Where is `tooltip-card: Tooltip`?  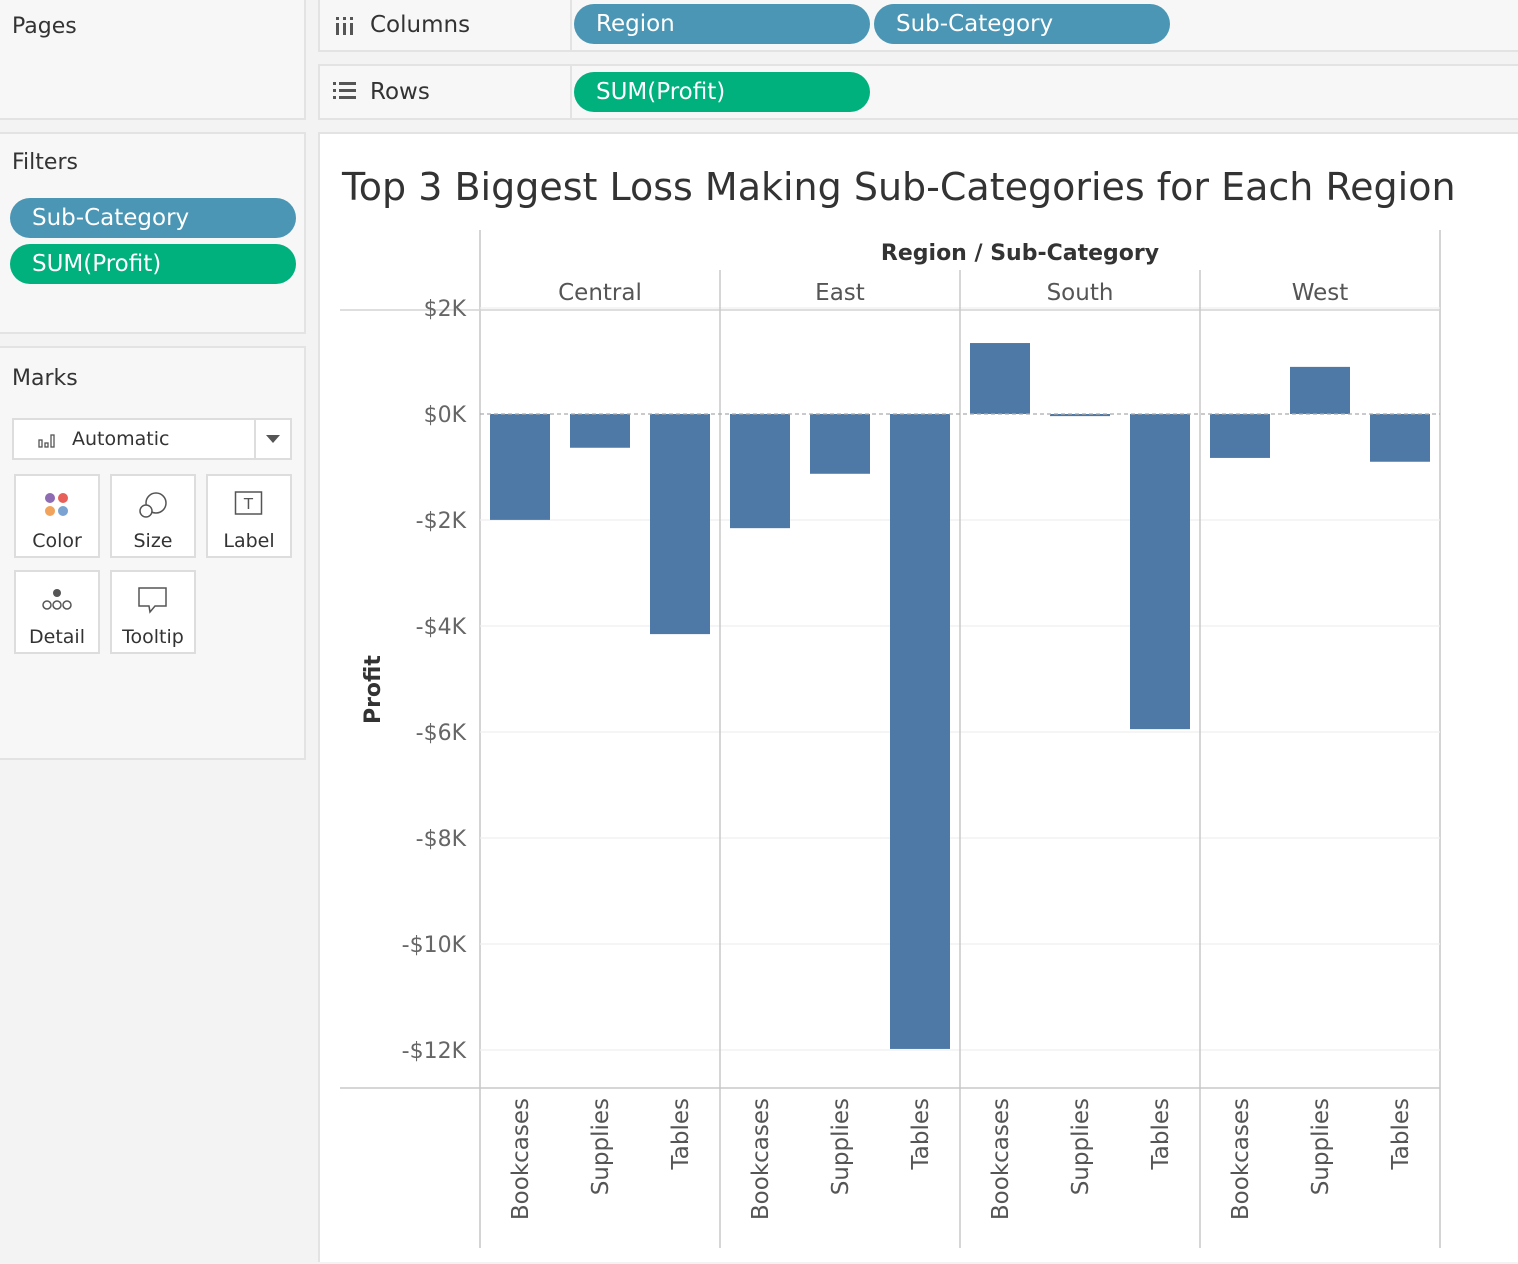 tooltip-card: Tooltip is located at coordinates (153, 612).